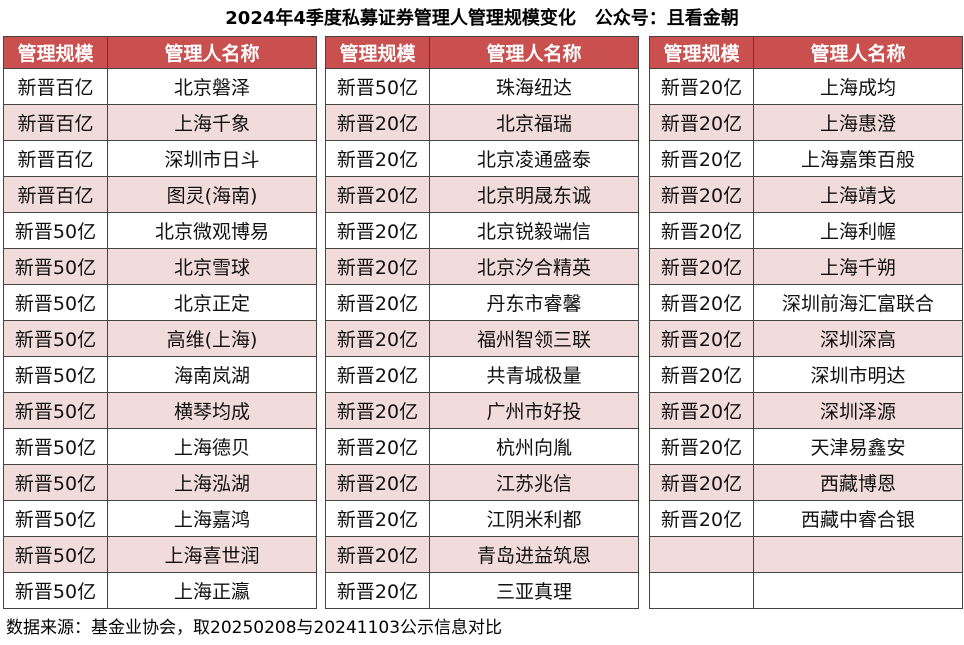 The width and height of the screenshot is (964, 645). What do you see at coordinates (160, 518) in the screenshot?
I see `table-row: 新晋50亿 上海嘉鸿` at bounding box center [160, 518].